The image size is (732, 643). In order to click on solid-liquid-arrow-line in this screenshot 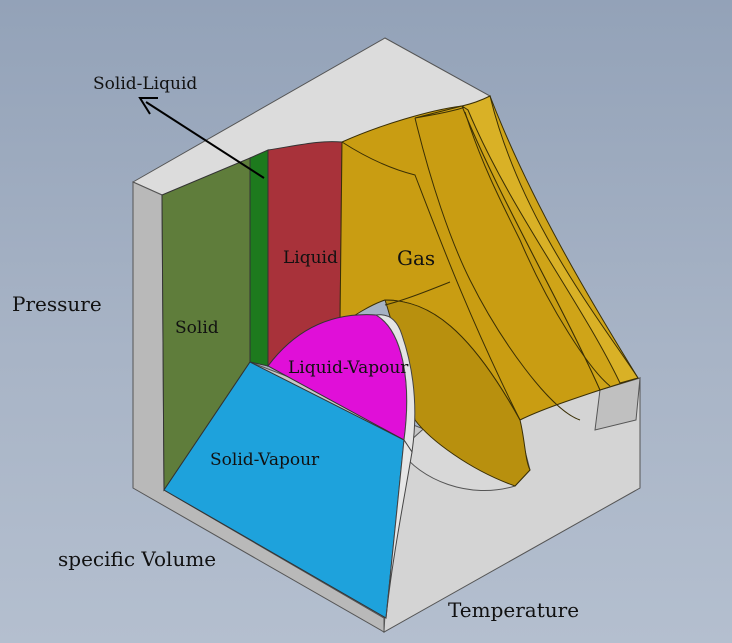, I will do `click(205, 140)`.